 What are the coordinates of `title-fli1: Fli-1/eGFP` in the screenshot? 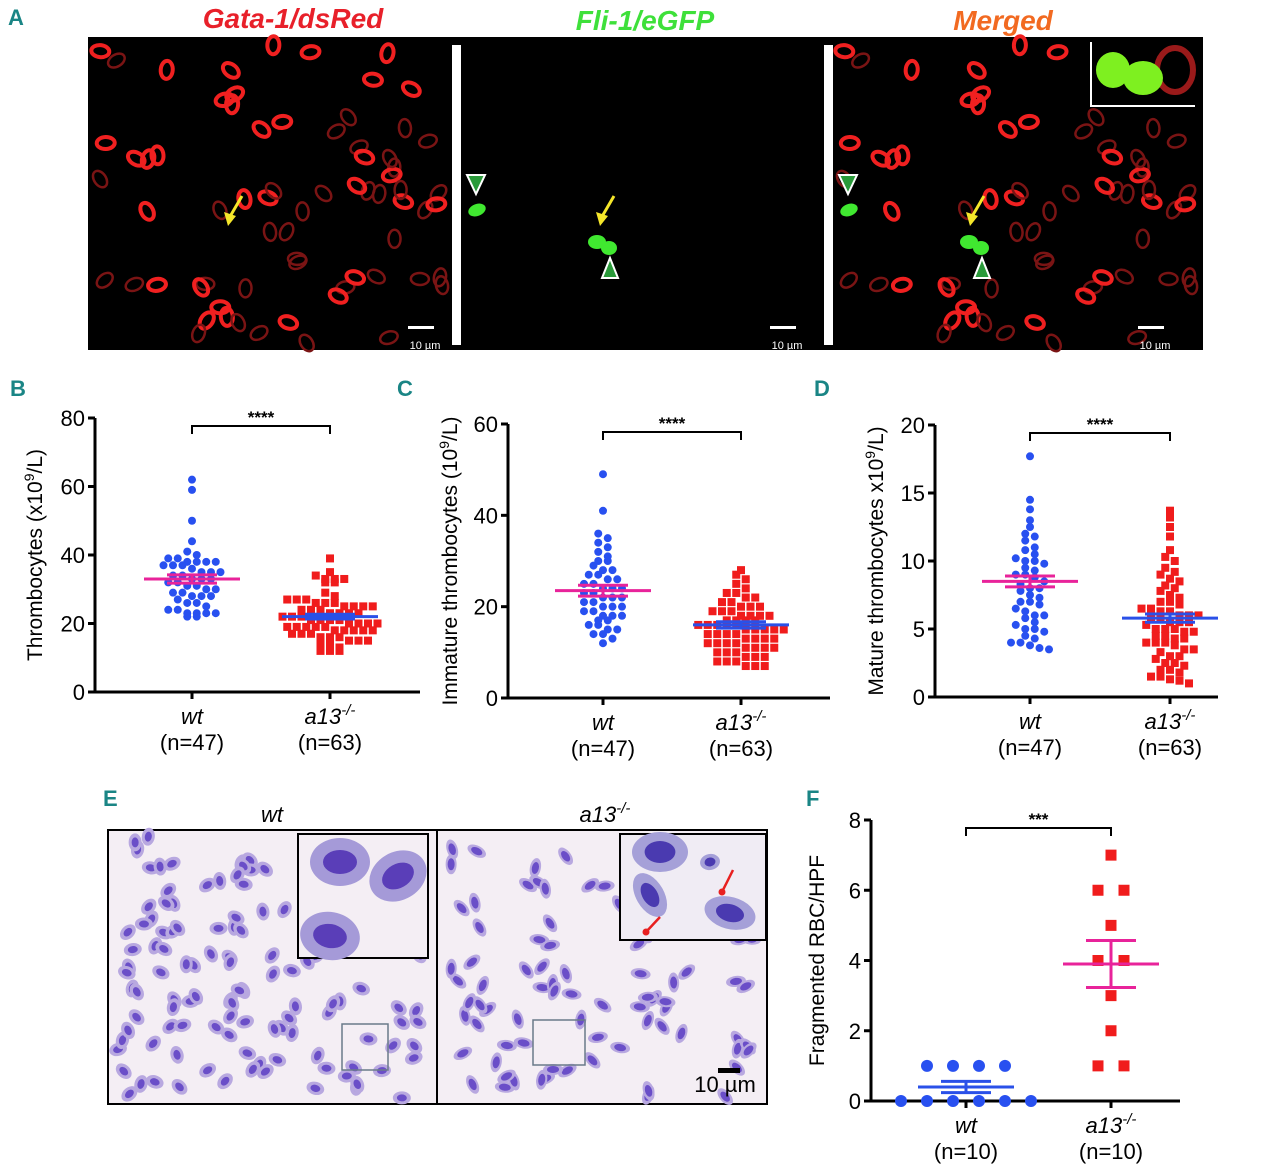 It's located at (645, 20).